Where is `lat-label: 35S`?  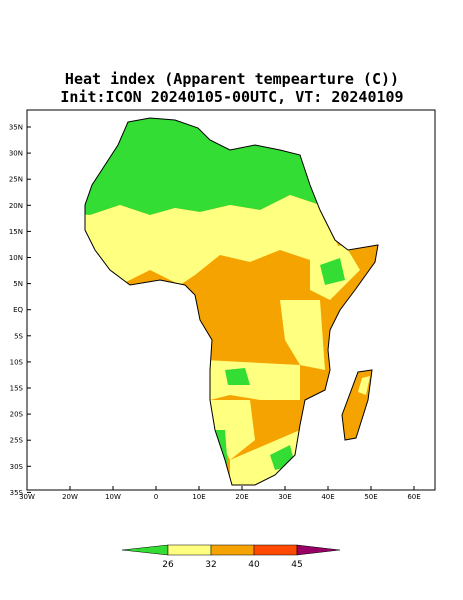
lat-label: 35S is located at coordinates (17, 493).